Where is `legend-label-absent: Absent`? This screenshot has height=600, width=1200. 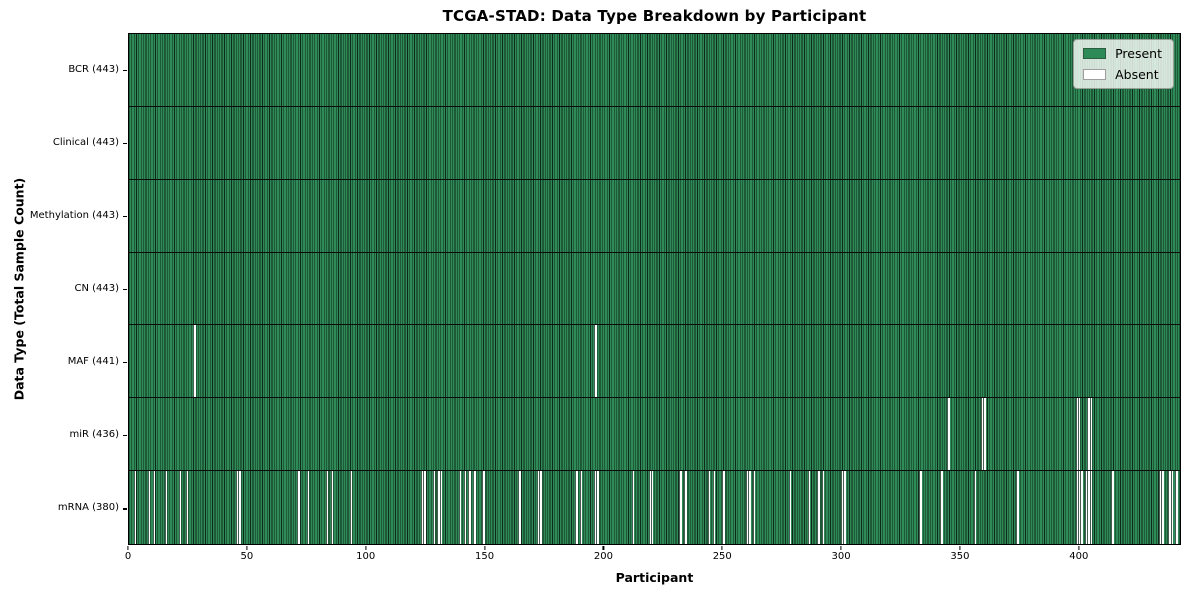 legend-label-absent: Absent is located at coordinates (1137, 74).